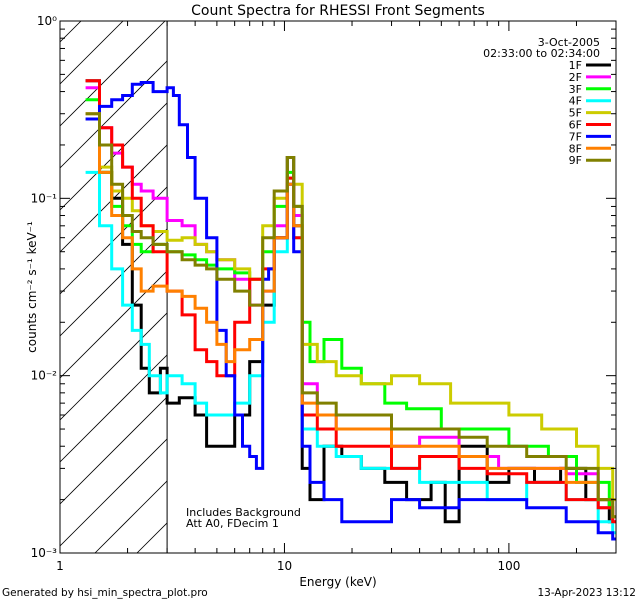 The height and width of the screenshot is (600, 640). What do you see at coordinates (575, 89) in the screenshot?
I see `legend-label-3F: 3F` at bounding box center [575, 89].